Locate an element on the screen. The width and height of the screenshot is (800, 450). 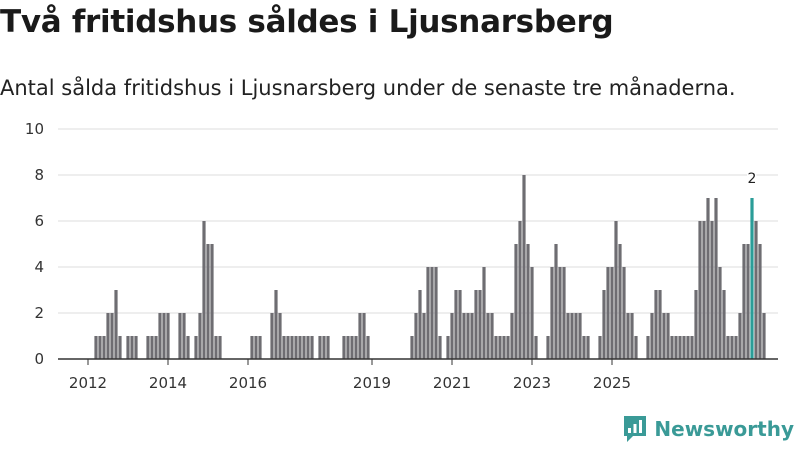
y-tick-label-8: 8 is located at coordinates (39, 175).